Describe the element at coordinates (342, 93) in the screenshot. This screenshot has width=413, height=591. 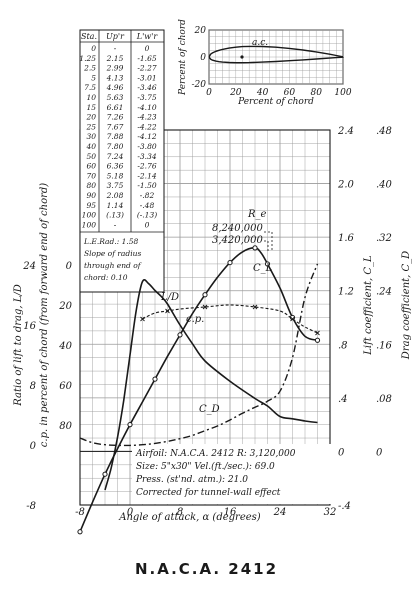
I see `section-x-tick: 100` at that location.